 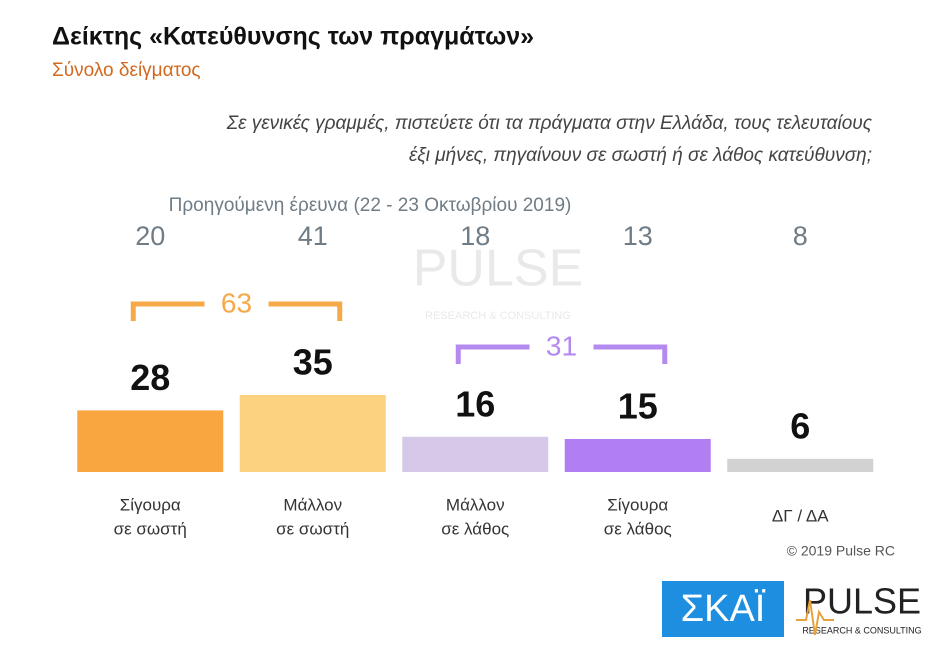 I want to click on value-label: 16, so click(x=475, y=403).